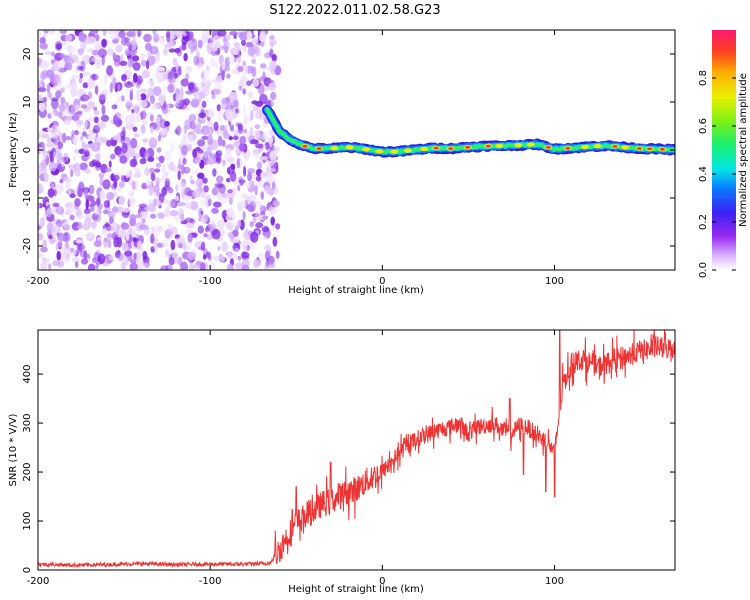 Image resolution: width=750 pixels, height=600 pixels. I want to click on spectrogram-y-tick-label: 10, so click(27, 102).